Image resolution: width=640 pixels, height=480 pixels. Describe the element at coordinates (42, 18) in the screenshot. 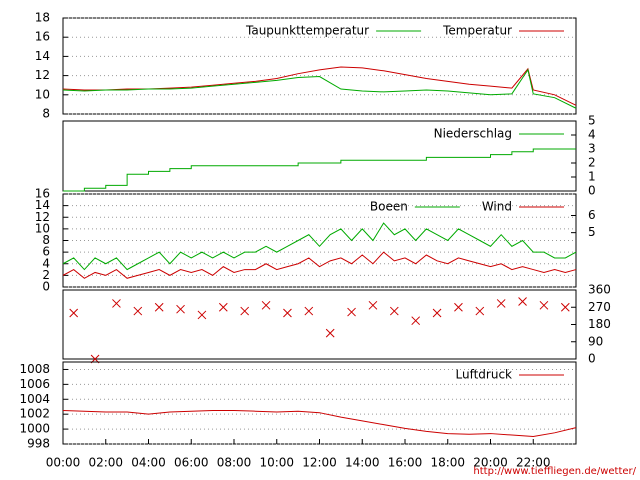

I see `y-tick-label: 18` at that location.